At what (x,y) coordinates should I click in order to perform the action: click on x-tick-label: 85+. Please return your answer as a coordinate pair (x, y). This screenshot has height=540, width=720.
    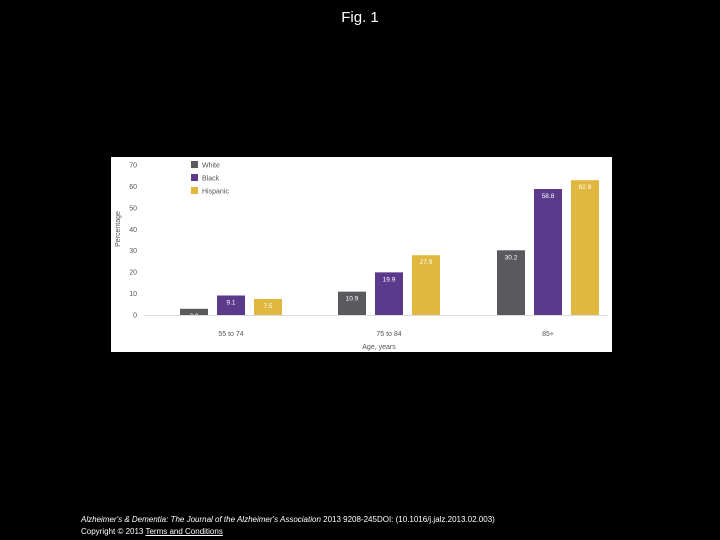
    Looking at the image, I should click on (548, 334).